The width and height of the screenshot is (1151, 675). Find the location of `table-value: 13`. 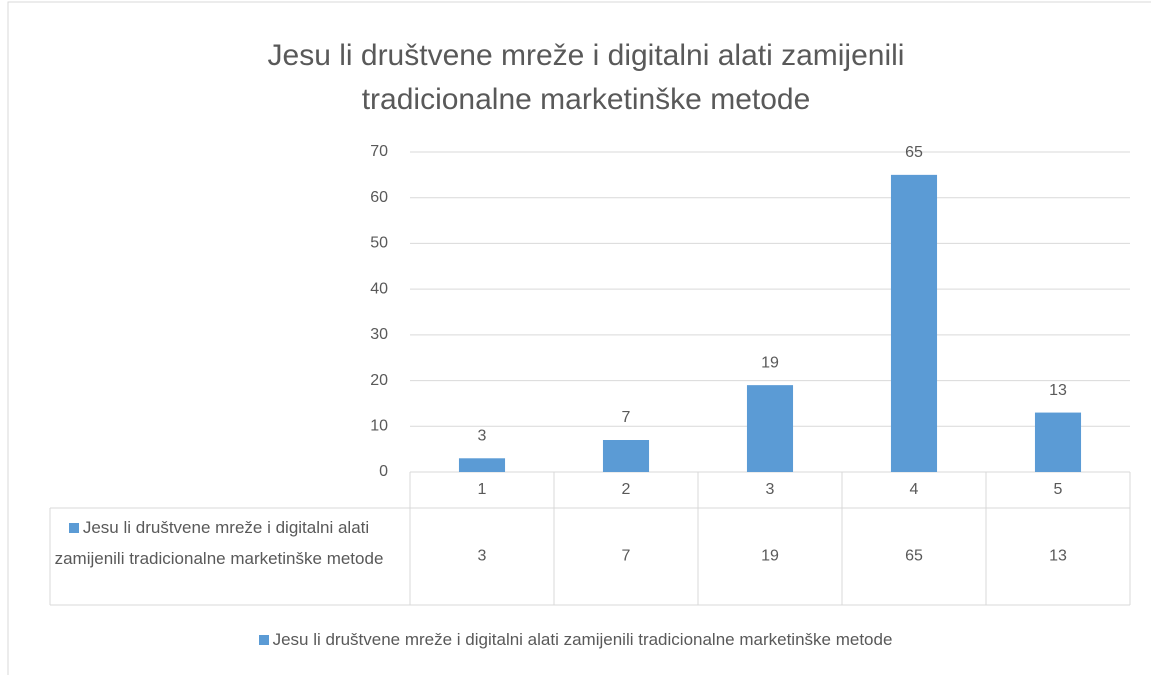

table-value: 13 is located at coordinates (1058, 556).